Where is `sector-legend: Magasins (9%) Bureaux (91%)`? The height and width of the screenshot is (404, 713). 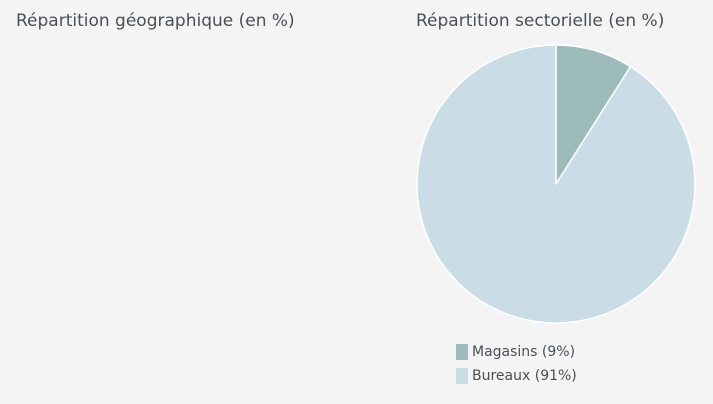 sector-legend: Magasins (9%) Bureaux (91%) is located at coordinates (516, 364).